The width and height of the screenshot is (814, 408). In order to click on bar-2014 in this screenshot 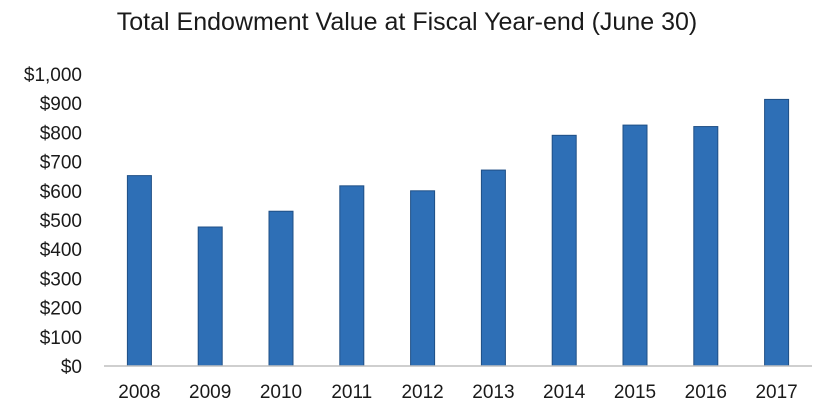, I will do `click(564, 250)`.